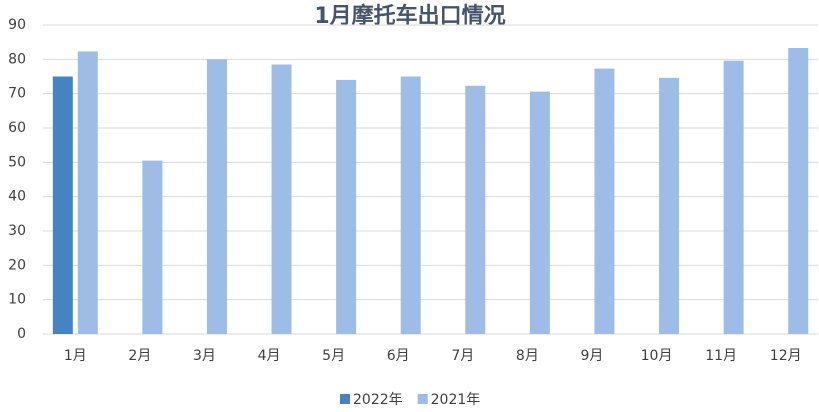  Describe the element at coordinates (17, 162) in the screenshot. I see `y-tick-label: 50` at that location.